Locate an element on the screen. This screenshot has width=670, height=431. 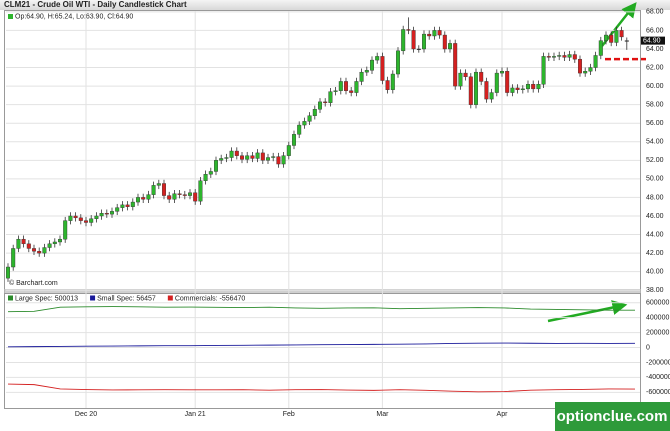
watermark-box is located at coordinates (612, 416).